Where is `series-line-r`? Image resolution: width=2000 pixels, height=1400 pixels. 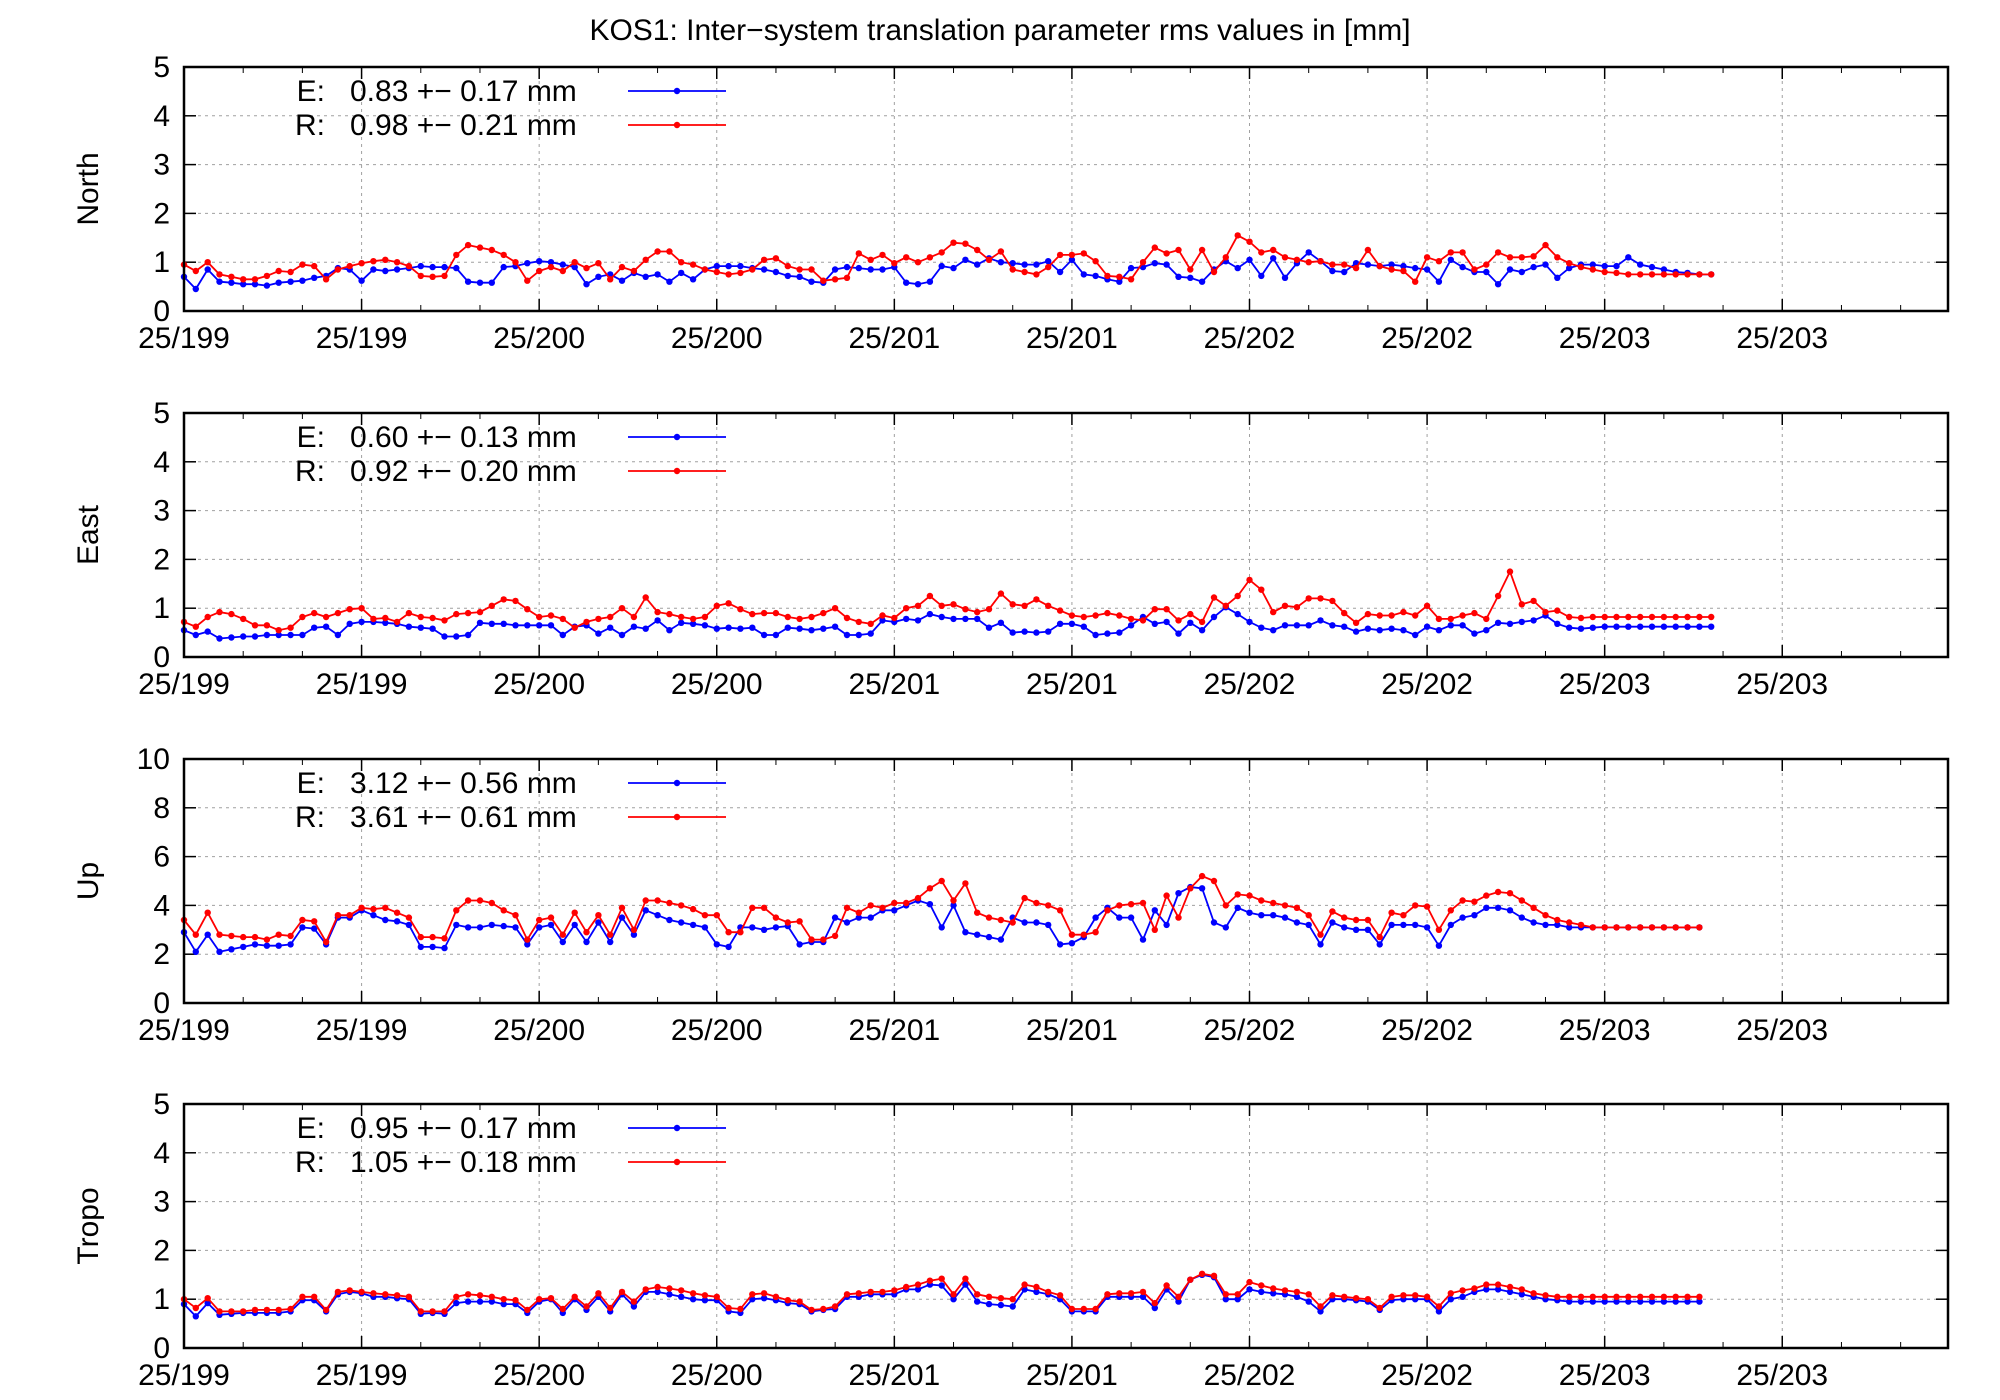 series-line-r is located at coordinates (947, 259).